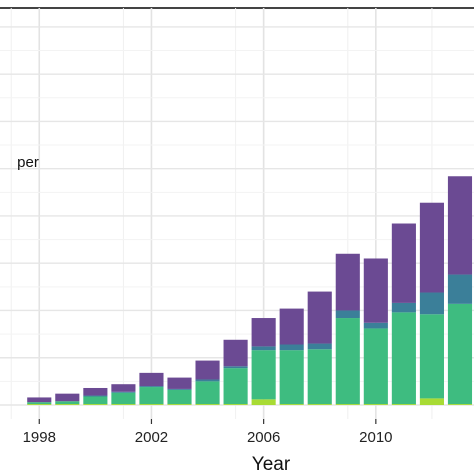 The width and height of the screenshot is (474, 474). I want to click on legend-label: per, so click(28, 162).